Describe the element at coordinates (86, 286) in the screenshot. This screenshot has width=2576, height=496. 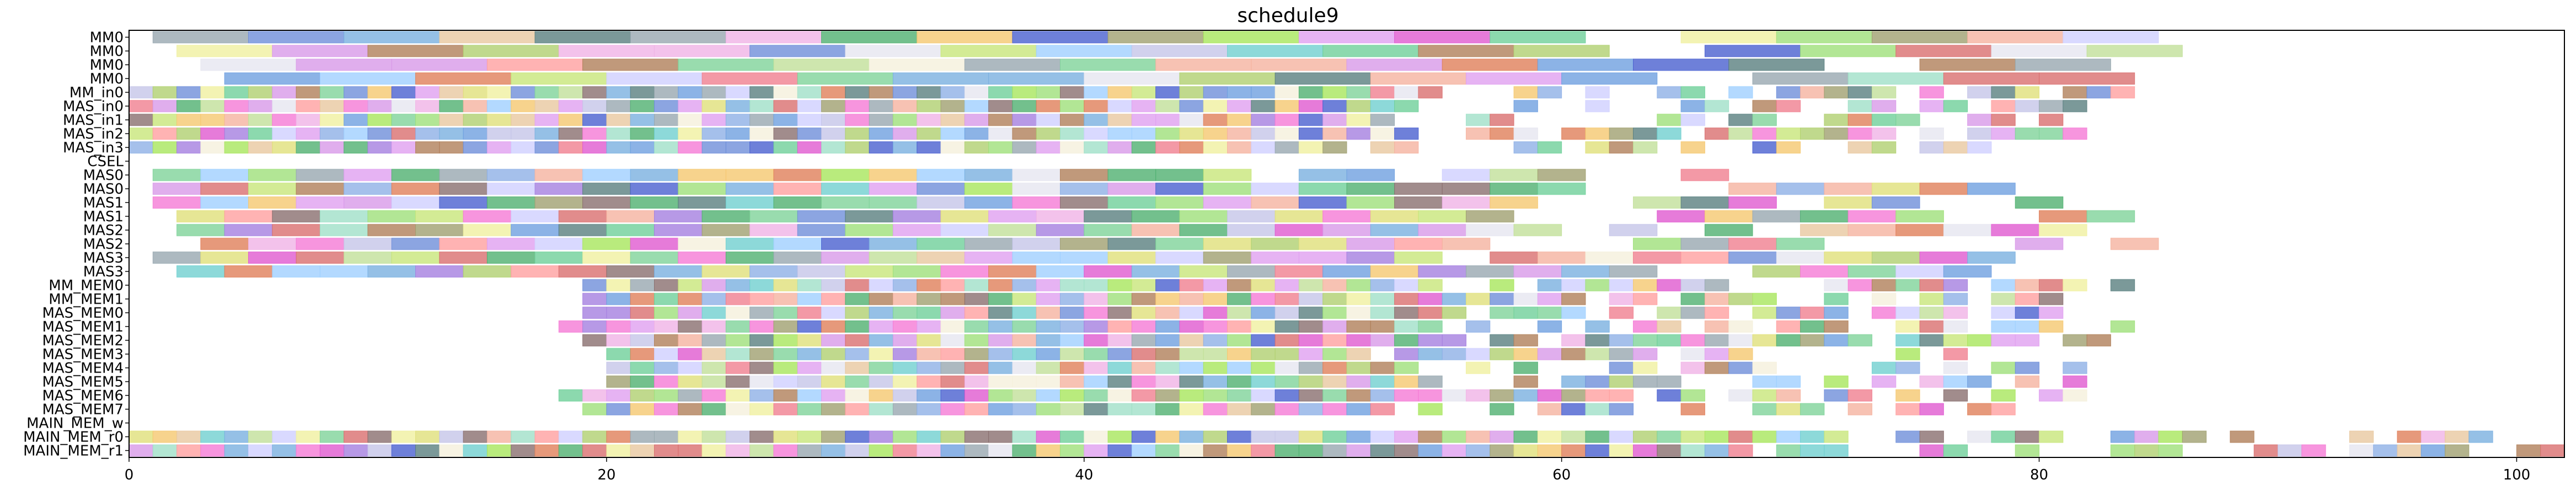
I see `row-label: MM_MEM0` at that location.